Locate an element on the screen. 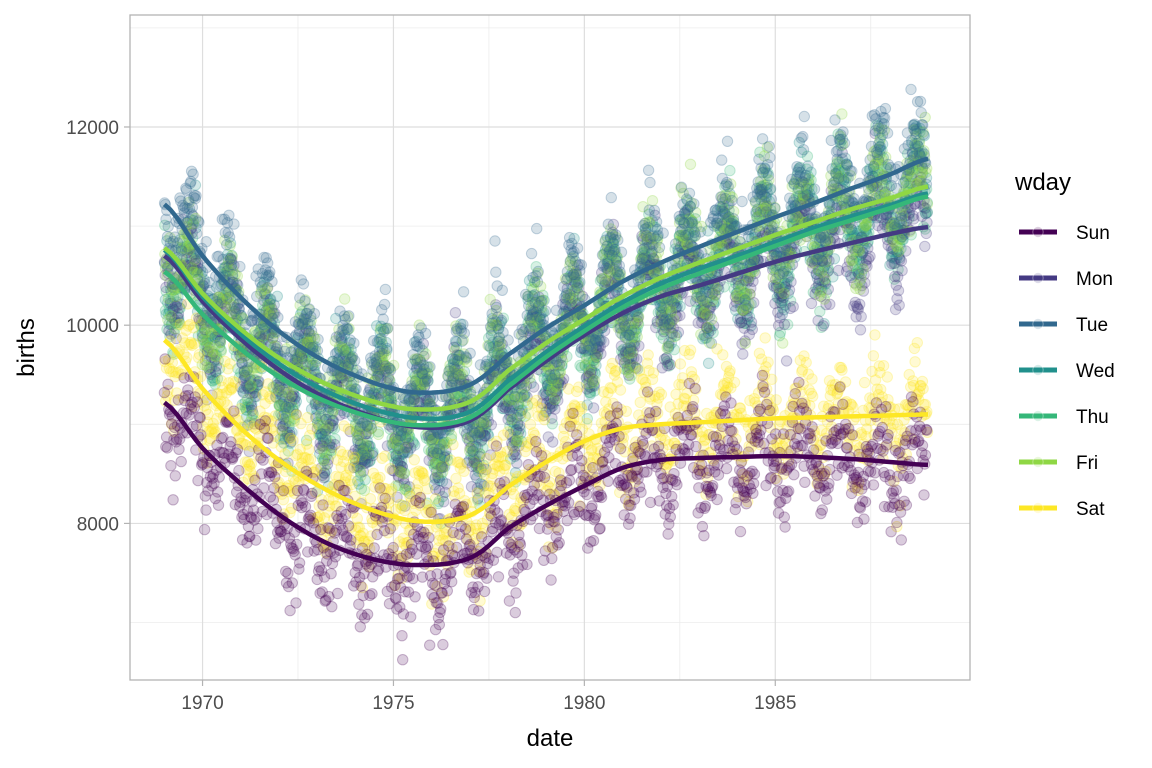 Image resolution: width=1152 pixels, height=768 pixels. data-point-wed is located at coordinates (708, 363).